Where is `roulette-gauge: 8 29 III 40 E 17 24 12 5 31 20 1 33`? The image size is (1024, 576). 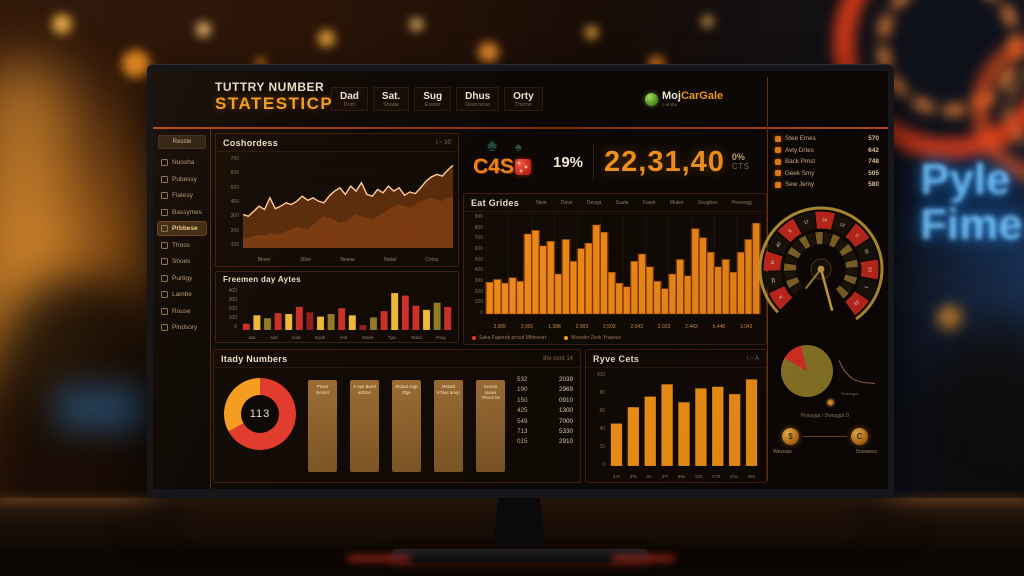
roulette-gauge: 8 29 III 40 E 17 24 12 5 31 20 1 33 is located at coordinates (821, 263).